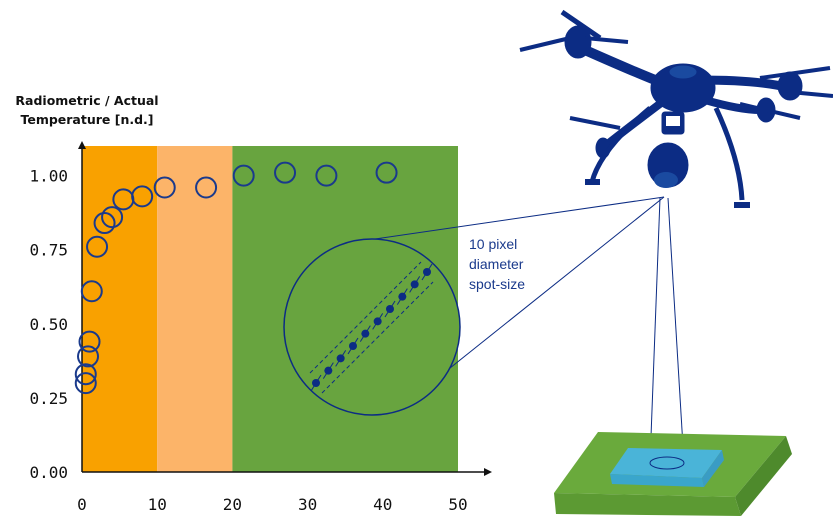 The width and height of the screenshot is (833, 518). What do you see at coordinates (365, 317) in the screenshot?
I see `spot-guide-upper` at bounding box center [365, 317].